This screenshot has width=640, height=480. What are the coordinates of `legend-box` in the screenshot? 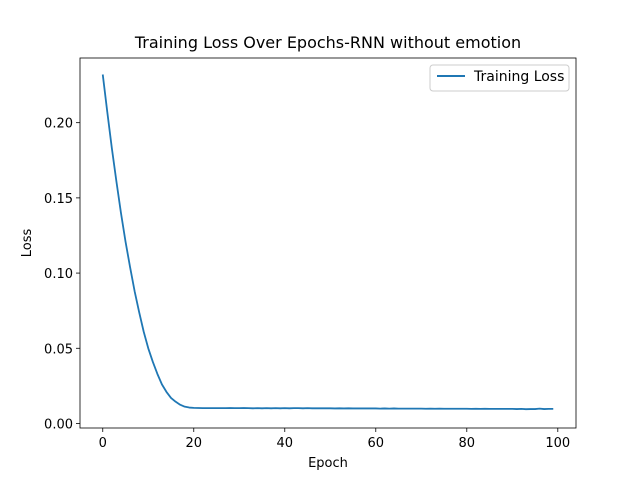 It's located at (499, 78).